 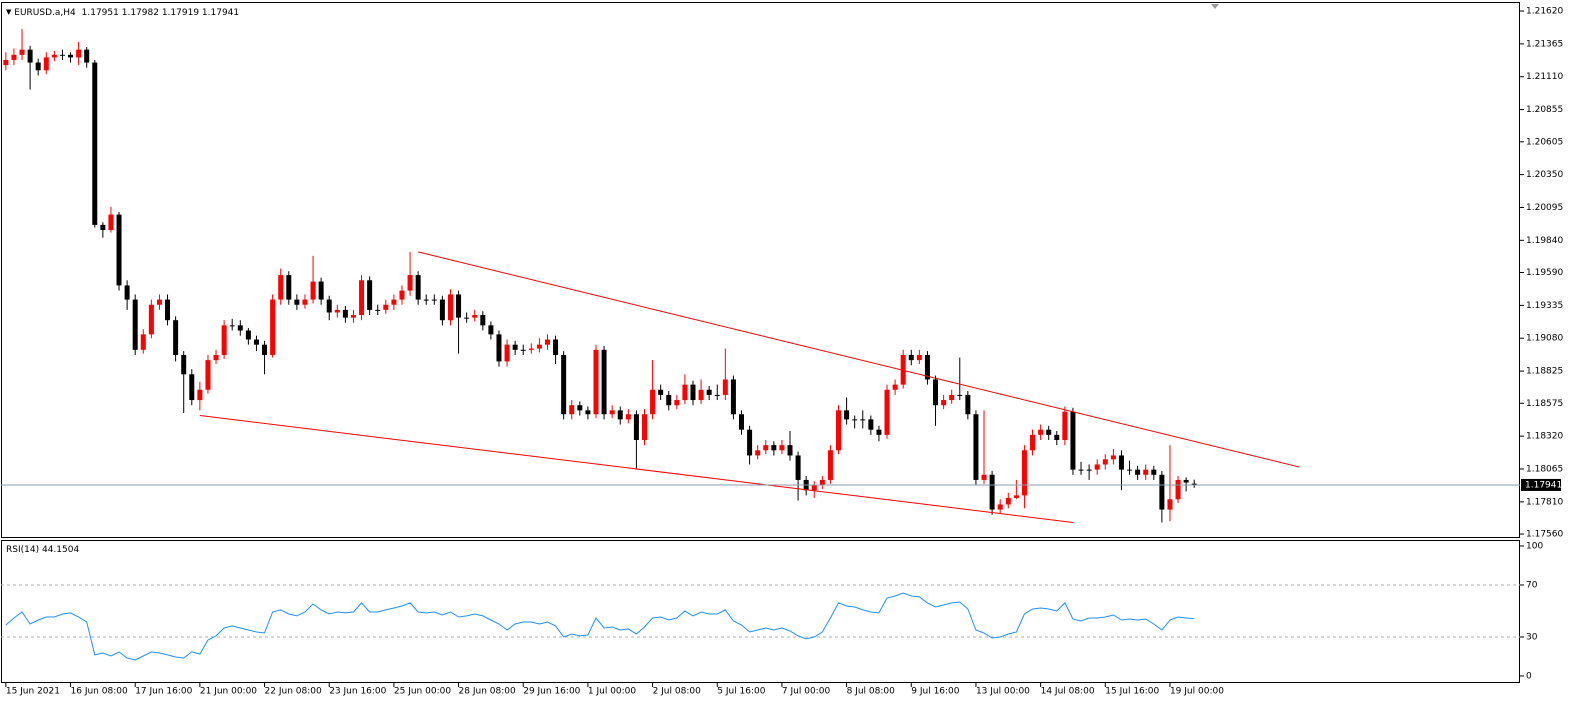 What do you see at coordinates (1544, 175) in the screenshot?
I see `y-tick-label: 1.20350` at bounding box center [1544, 175].